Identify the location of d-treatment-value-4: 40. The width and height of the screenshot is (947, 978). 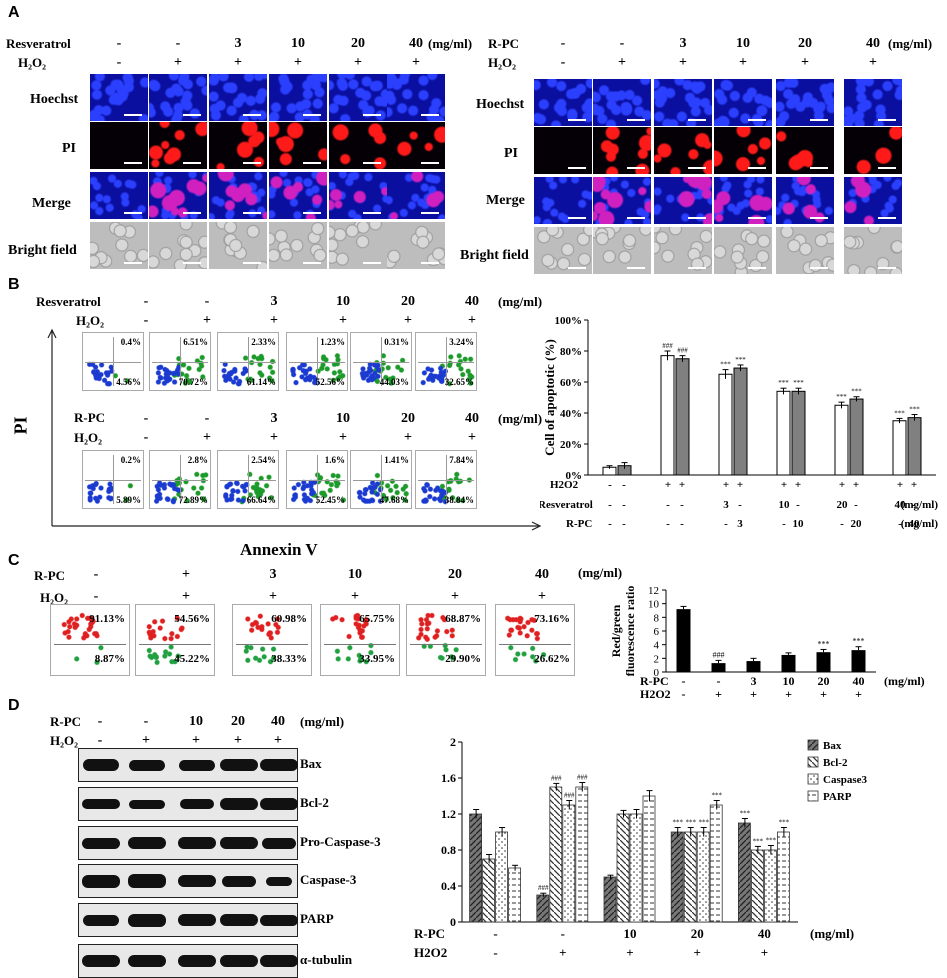
(278, 721).